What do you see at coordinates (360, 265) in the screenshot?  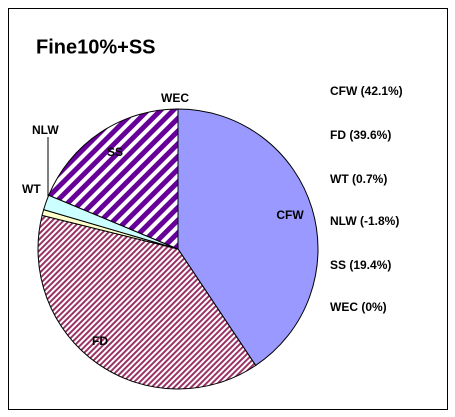 I see `legend-entry: SS (19.4%)` at bounding box center [360, 265].